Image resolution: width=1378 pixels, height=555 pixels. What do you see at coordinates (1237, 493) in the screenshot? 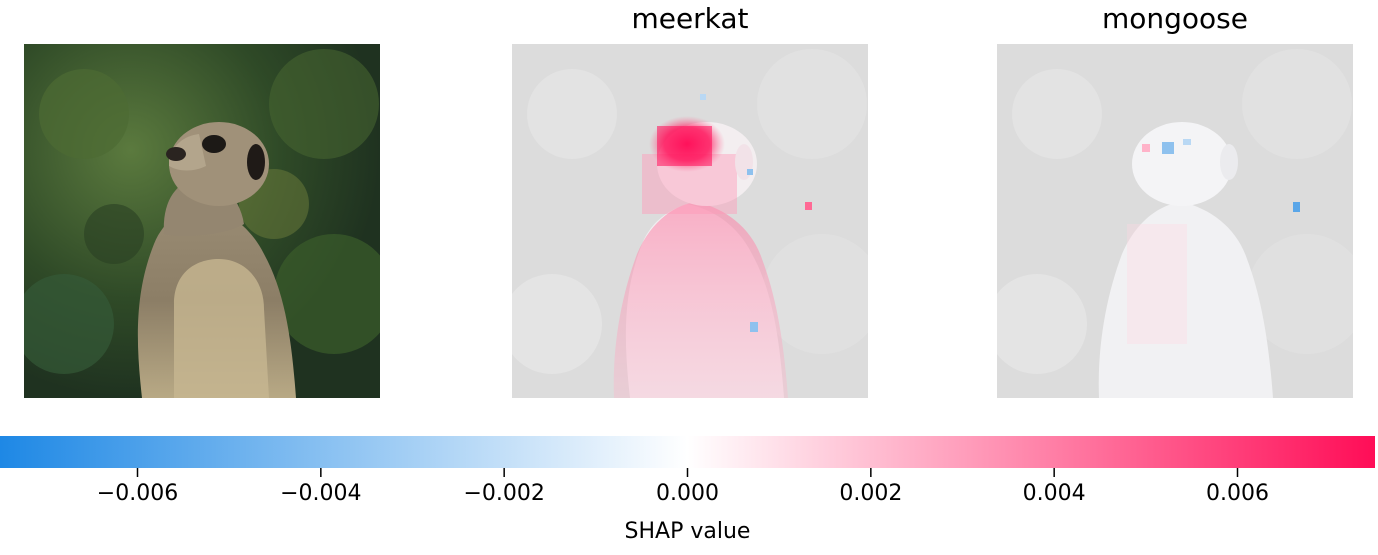
I see `colorbar-tick-label: 0.006` at bounding box center [1237, 493].